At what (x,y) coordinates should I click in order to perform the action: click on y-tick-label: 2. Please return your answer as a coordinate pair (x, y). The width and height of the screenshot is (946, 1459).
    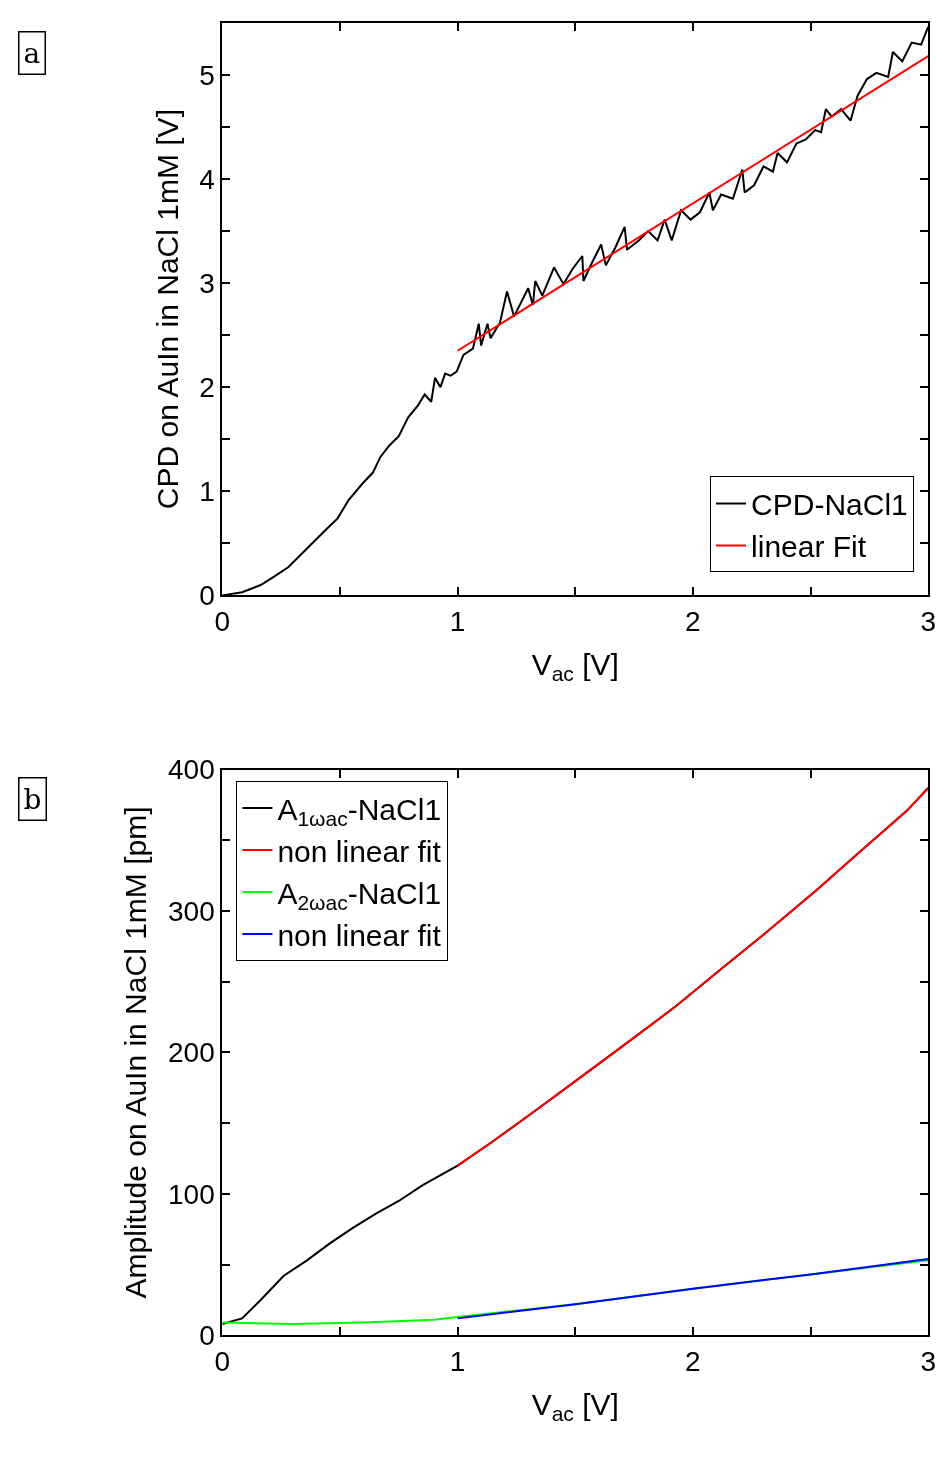
    Looking at the image, I should click on (207, 387).